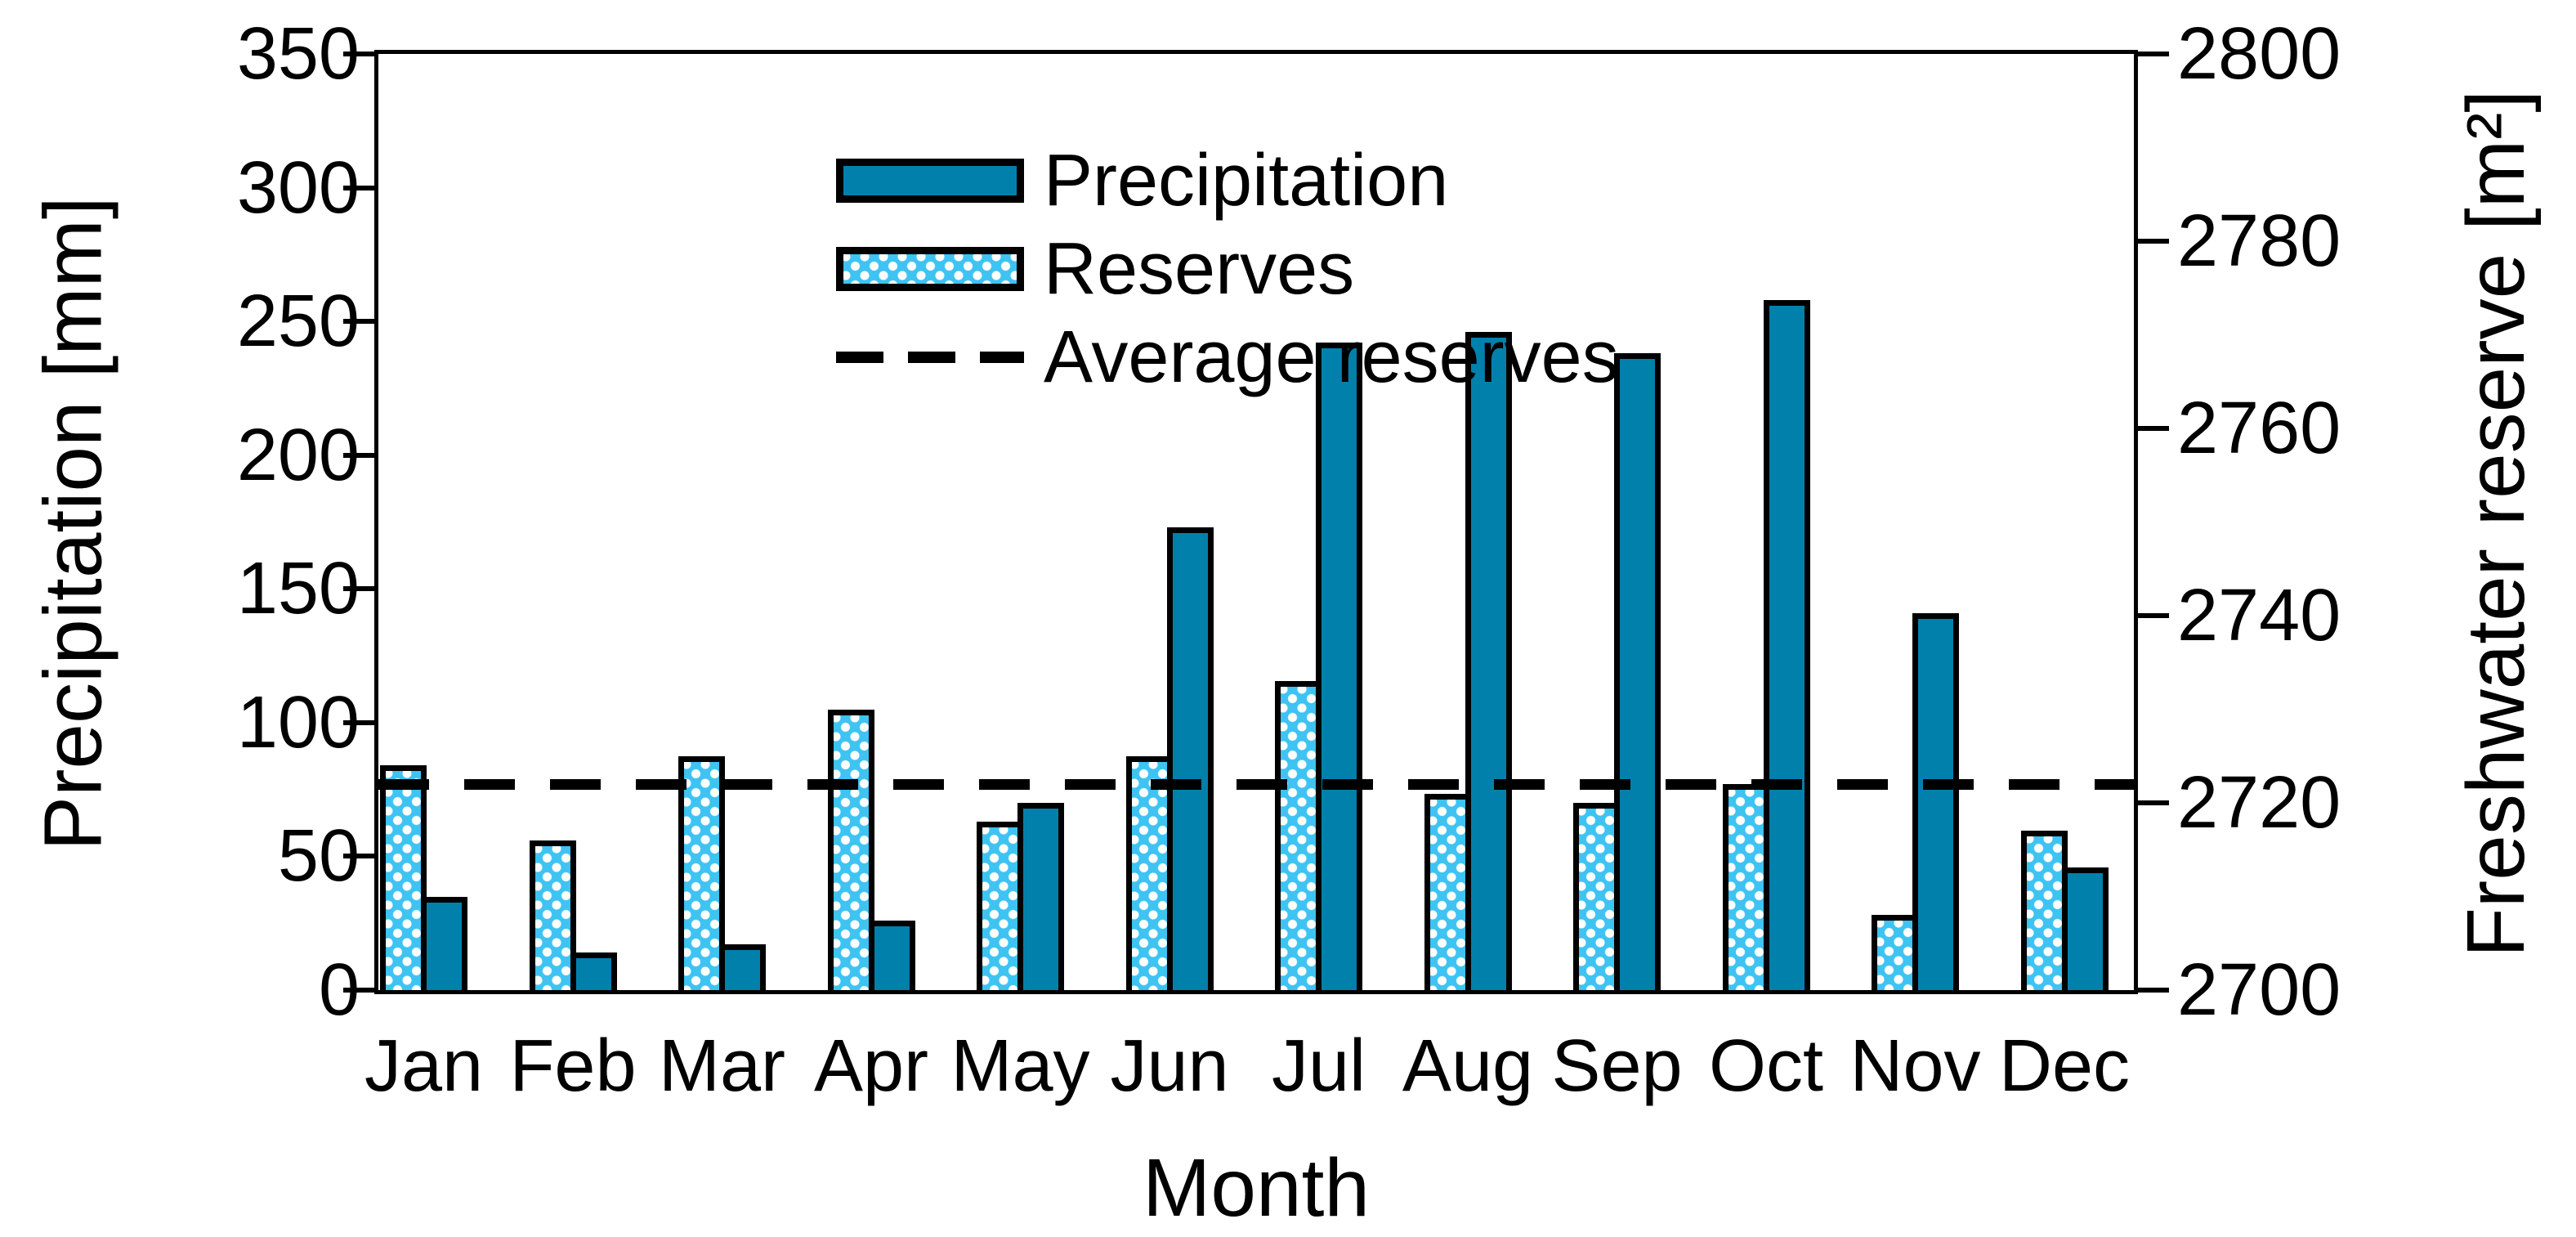 The width and height of the screenshot is (2576, 1237). Describe the element at coordinates (1000, 906) in the screenshot. I see `reserves-bar-may` at that location.